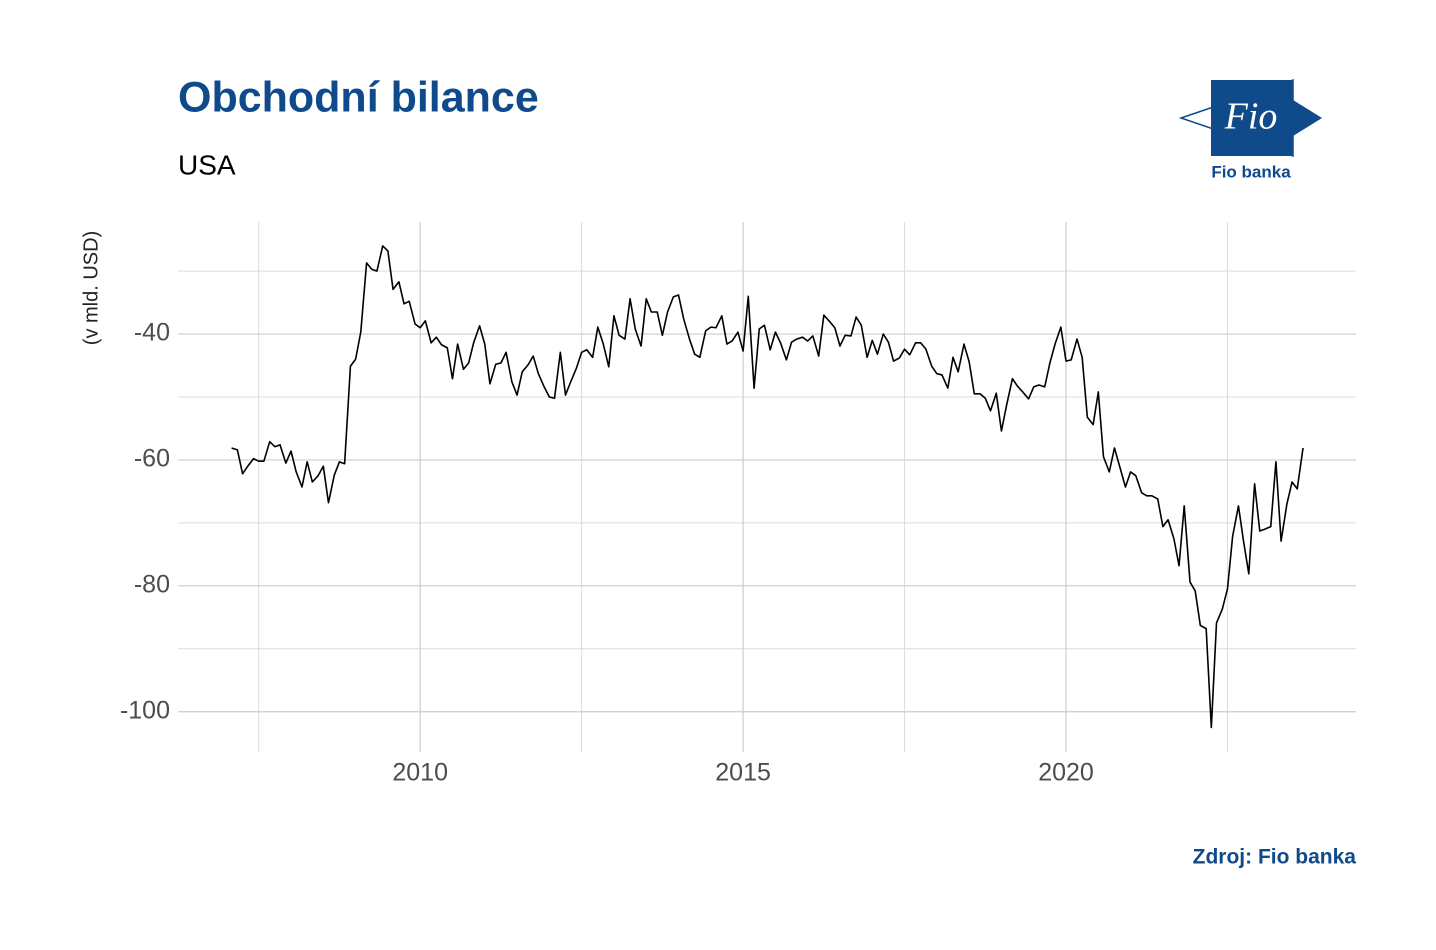  I want to click on y-tick-label: -40, so click(152, 333).